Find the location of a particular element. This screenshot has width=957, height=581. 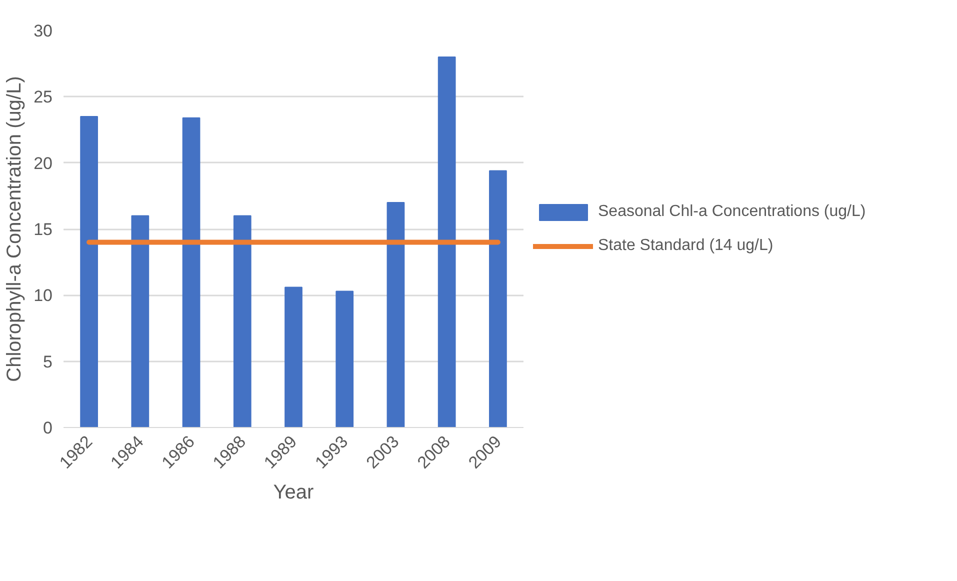

legend-label: Seasonal Chl-a Concentrations (ug/L) is located at coordinates (732, 211).